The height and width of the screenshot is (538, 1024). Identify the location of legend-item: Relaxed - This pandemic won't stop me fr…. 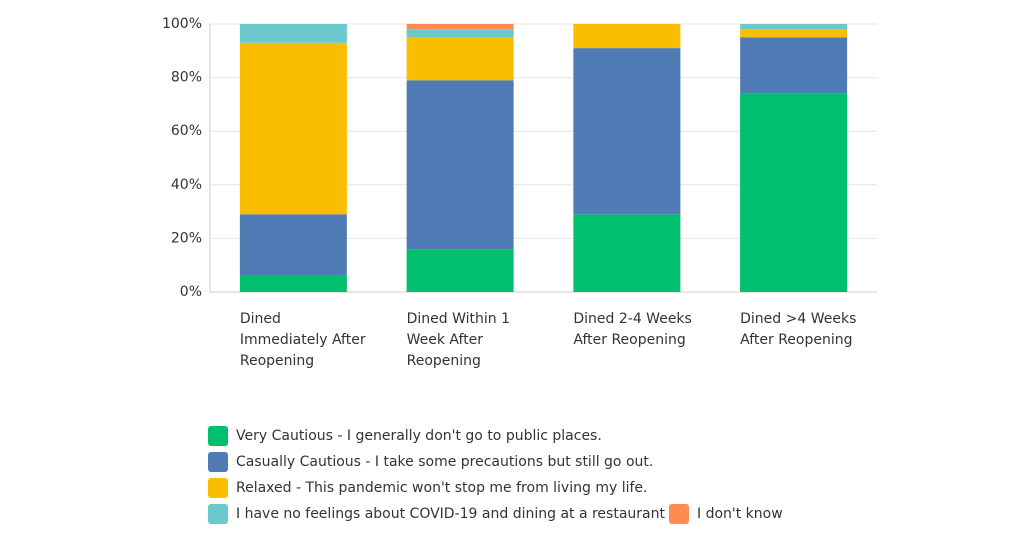
(526, 488).